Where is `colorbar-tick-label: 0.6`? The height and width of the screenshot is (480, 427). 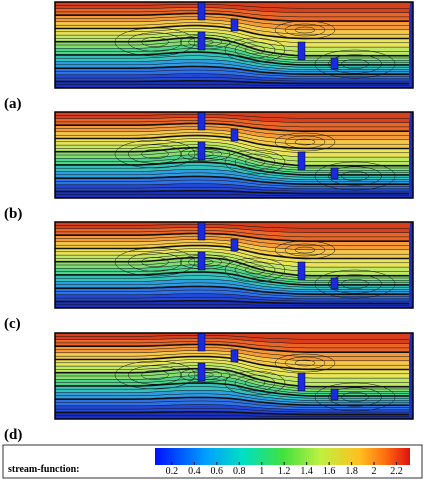
colorbar-tick-label: 0.6 is located at coordinates (217, 471).